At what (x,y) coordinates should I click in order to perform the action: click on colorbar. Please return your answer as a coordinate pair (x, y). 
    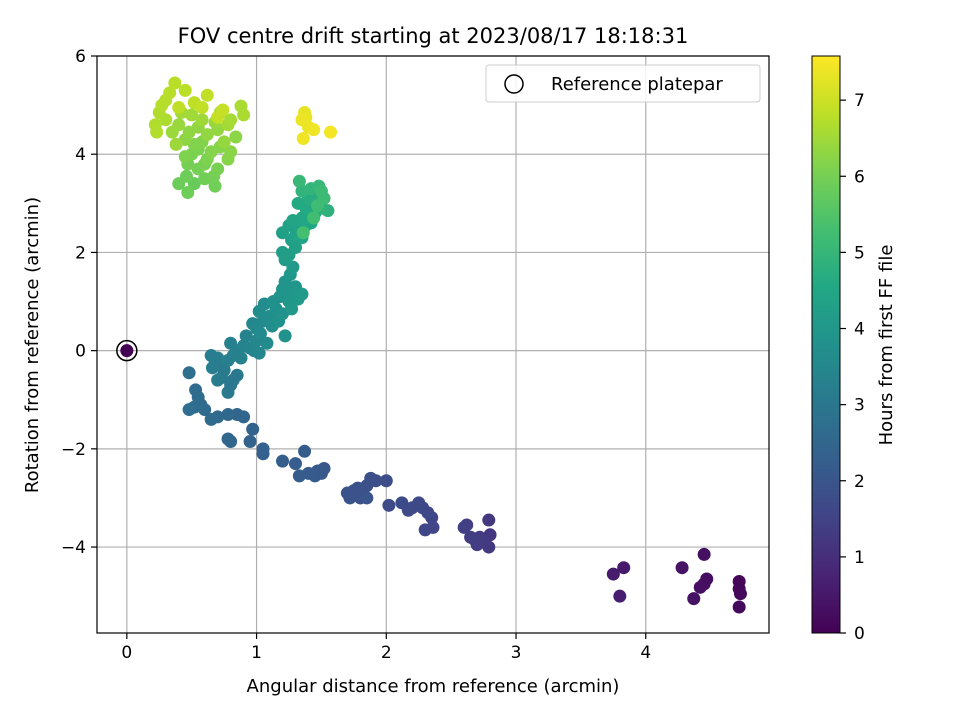
    Looking at the image, I should click on (826, 344).